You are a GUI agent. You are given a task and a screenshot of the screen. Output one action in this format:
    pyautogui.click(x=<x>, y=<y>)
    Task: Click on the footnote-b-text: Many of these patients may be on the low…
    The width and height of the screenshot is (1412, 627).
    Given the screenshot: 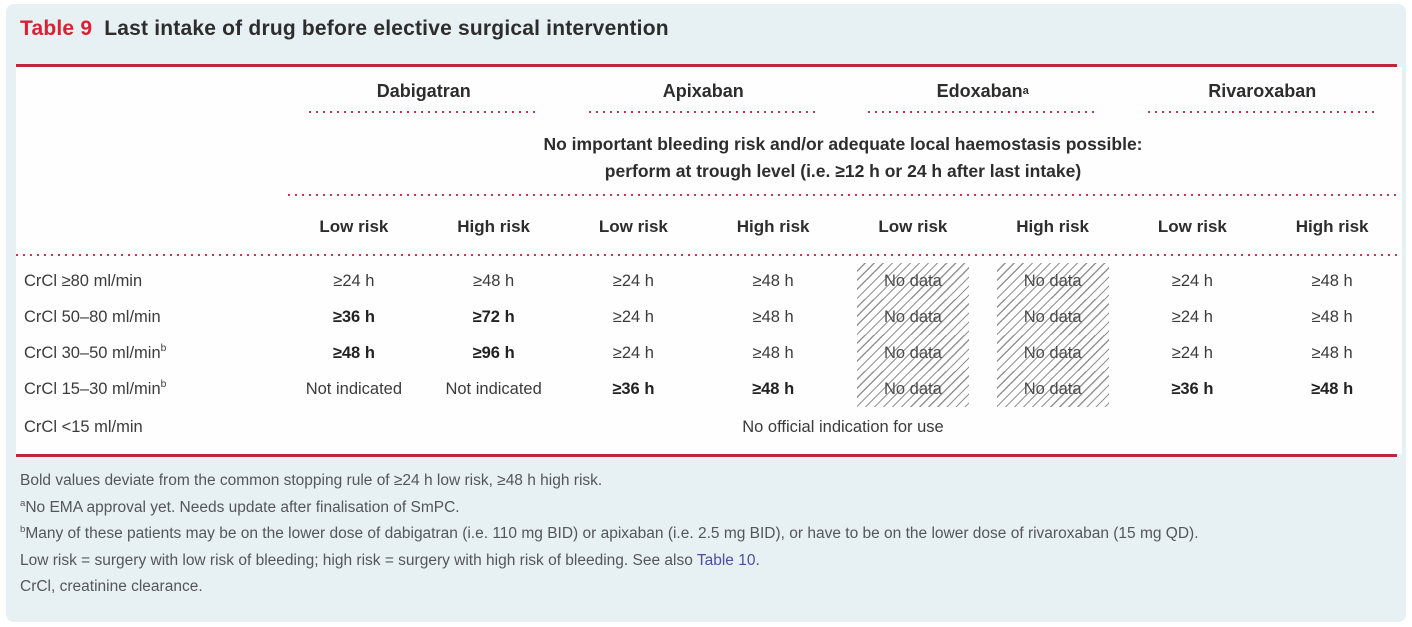 What is the action you would take?
    pyautogui.click(x=612, y=533)
    